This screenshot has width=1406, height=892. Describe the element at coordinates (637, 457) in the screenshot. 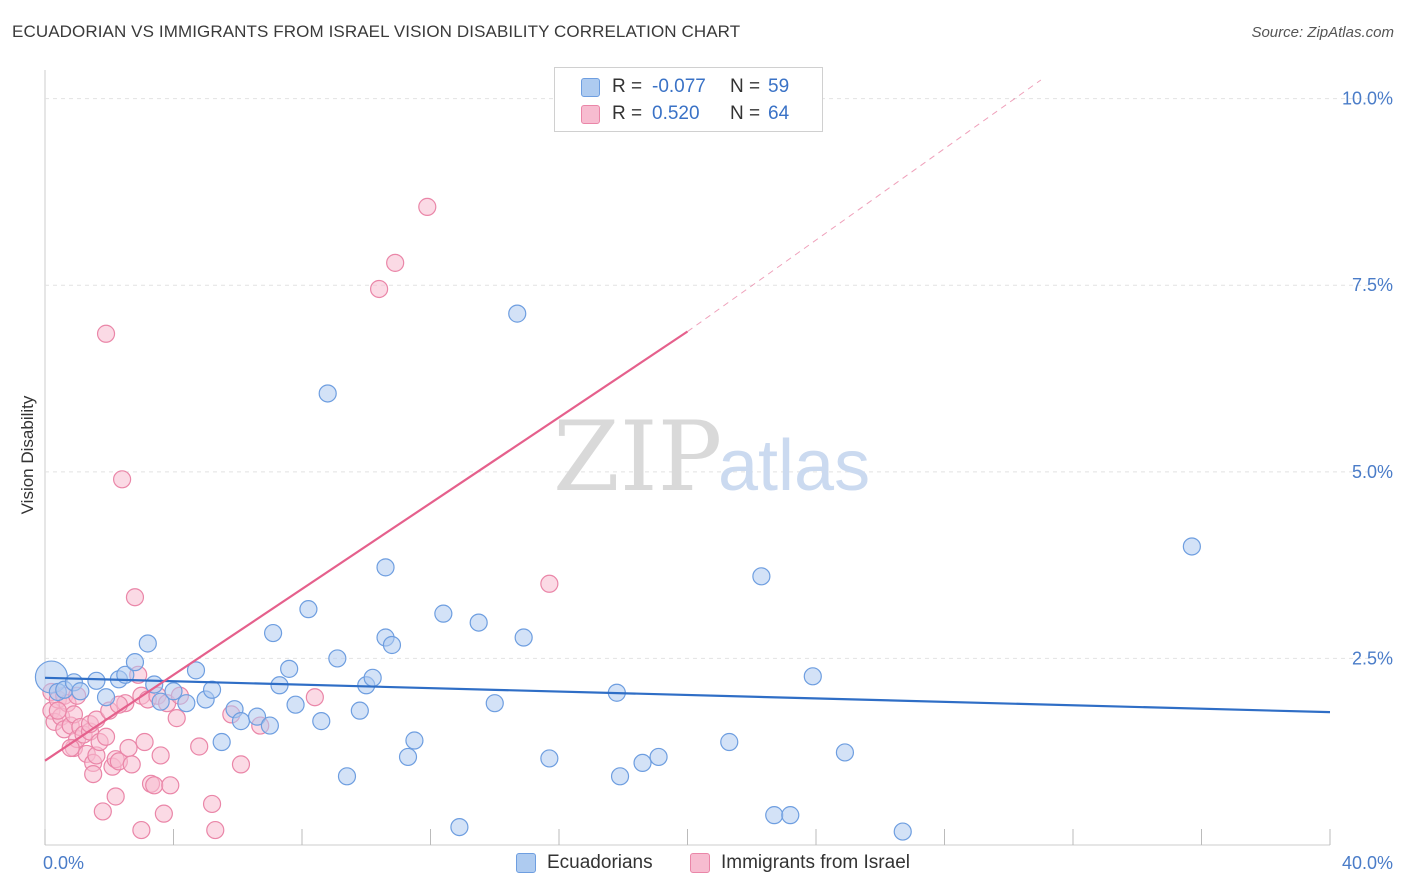

I see `watermark-zip-text: ZIP` at that location.